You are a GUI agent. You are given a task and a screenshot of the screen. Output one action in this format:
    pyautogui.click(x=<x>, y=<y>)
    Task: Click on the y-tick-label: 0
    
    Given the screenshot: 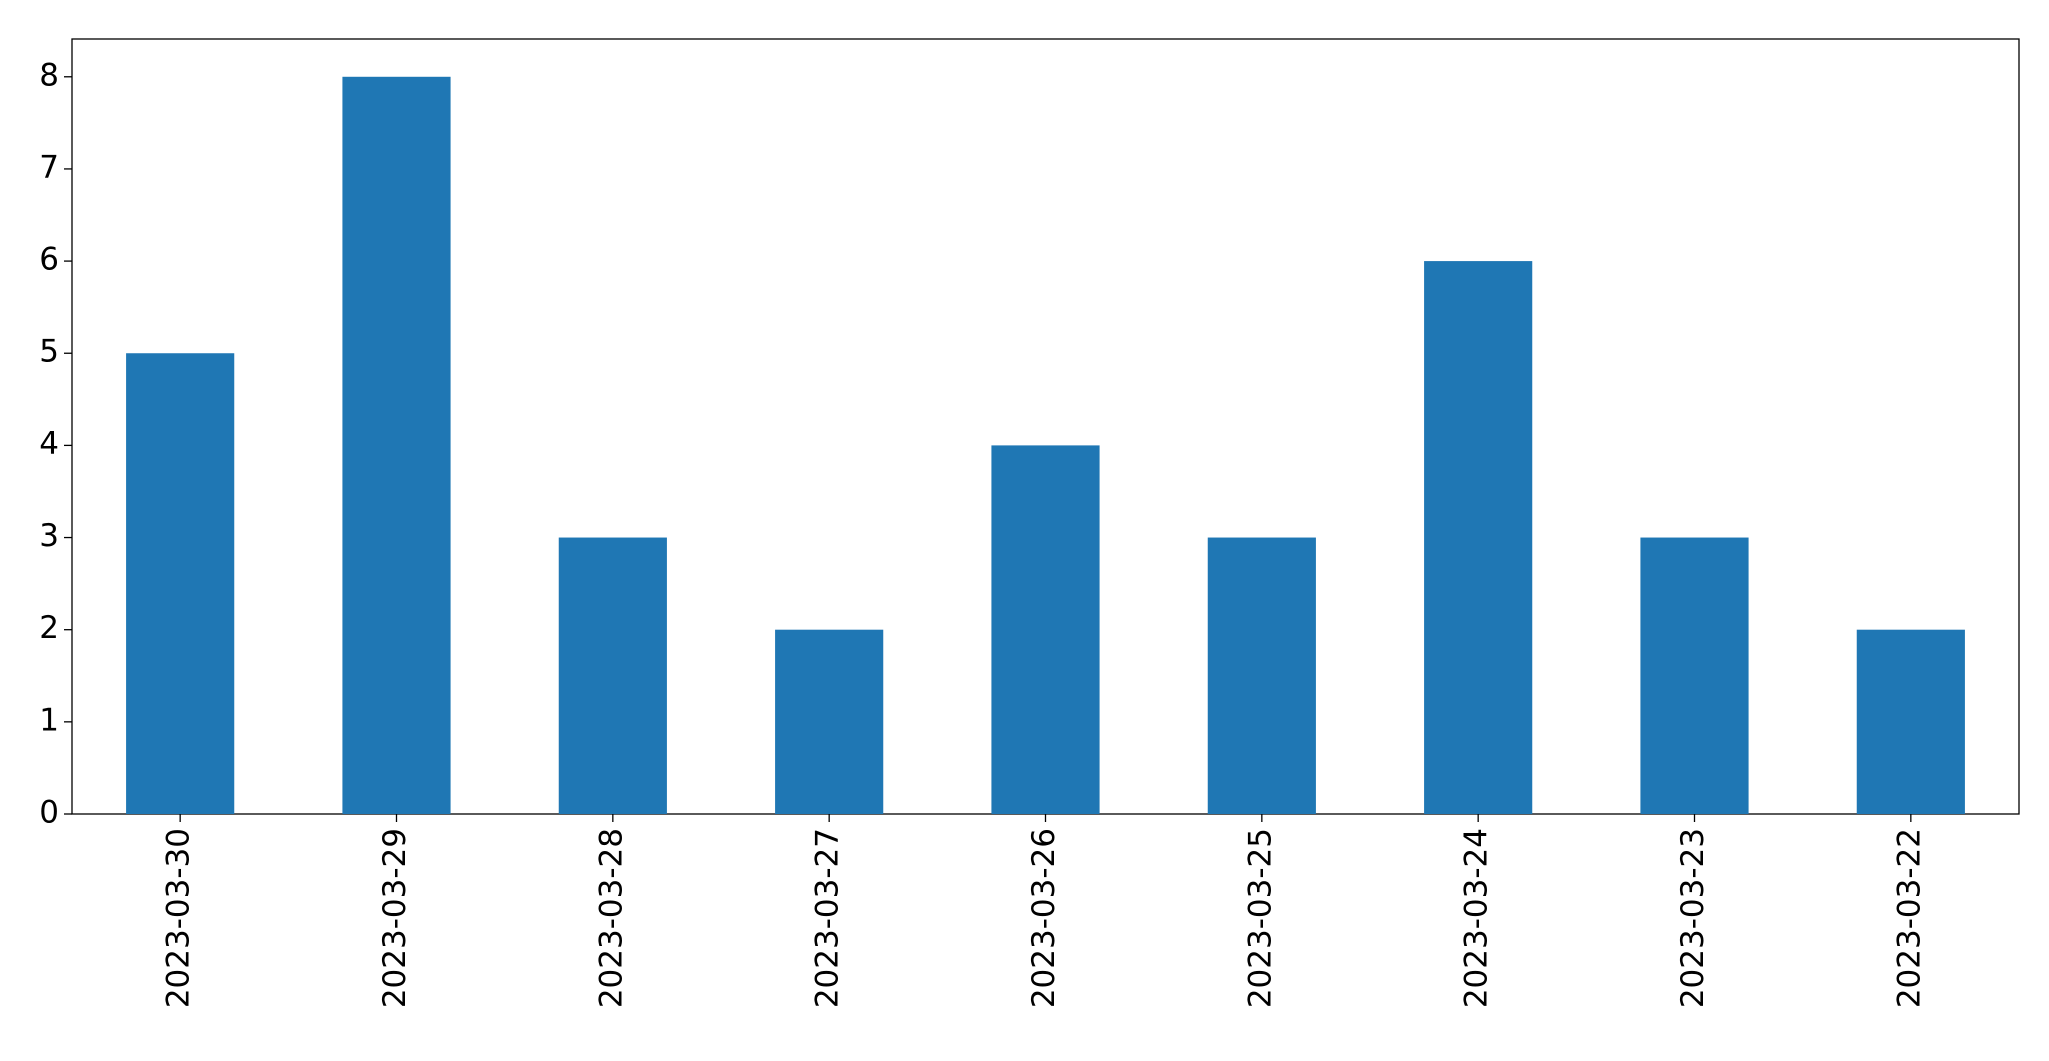 What is the action you would take?
    pyautogui.click(x=49, y=813)
    